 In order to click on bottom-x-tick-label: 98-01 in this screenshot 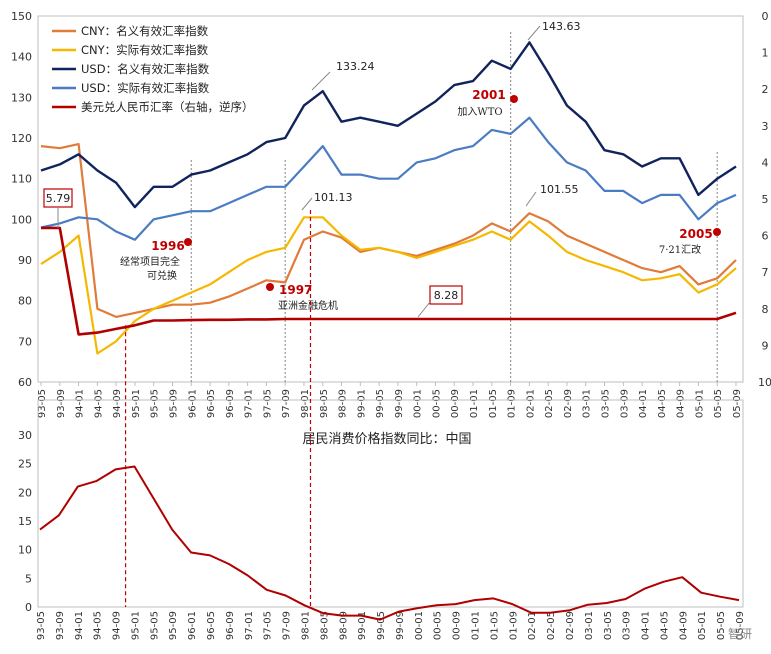, I will do `click(305, 625)`.